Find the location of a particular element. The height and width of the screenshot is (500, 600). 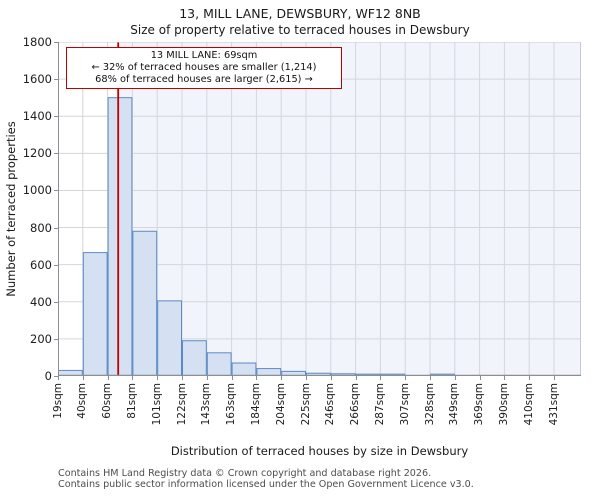

y-tick-label: 1400 is located at coordinates (37, 116).